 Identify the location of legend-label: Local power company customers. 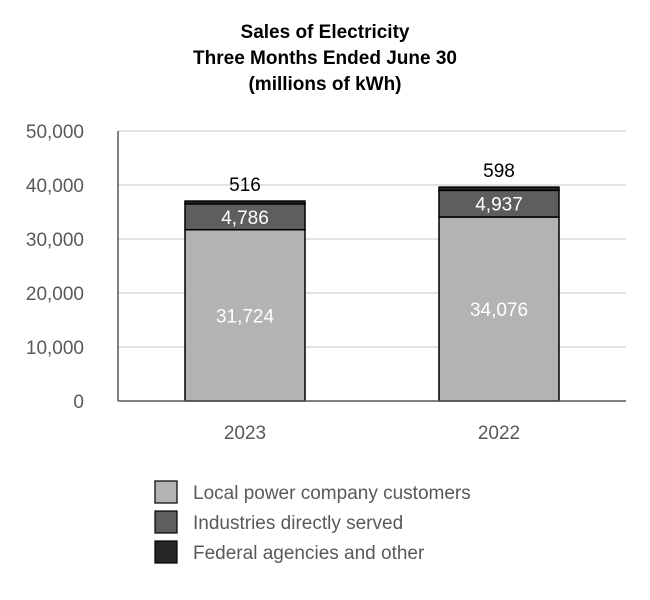
(332, 493).